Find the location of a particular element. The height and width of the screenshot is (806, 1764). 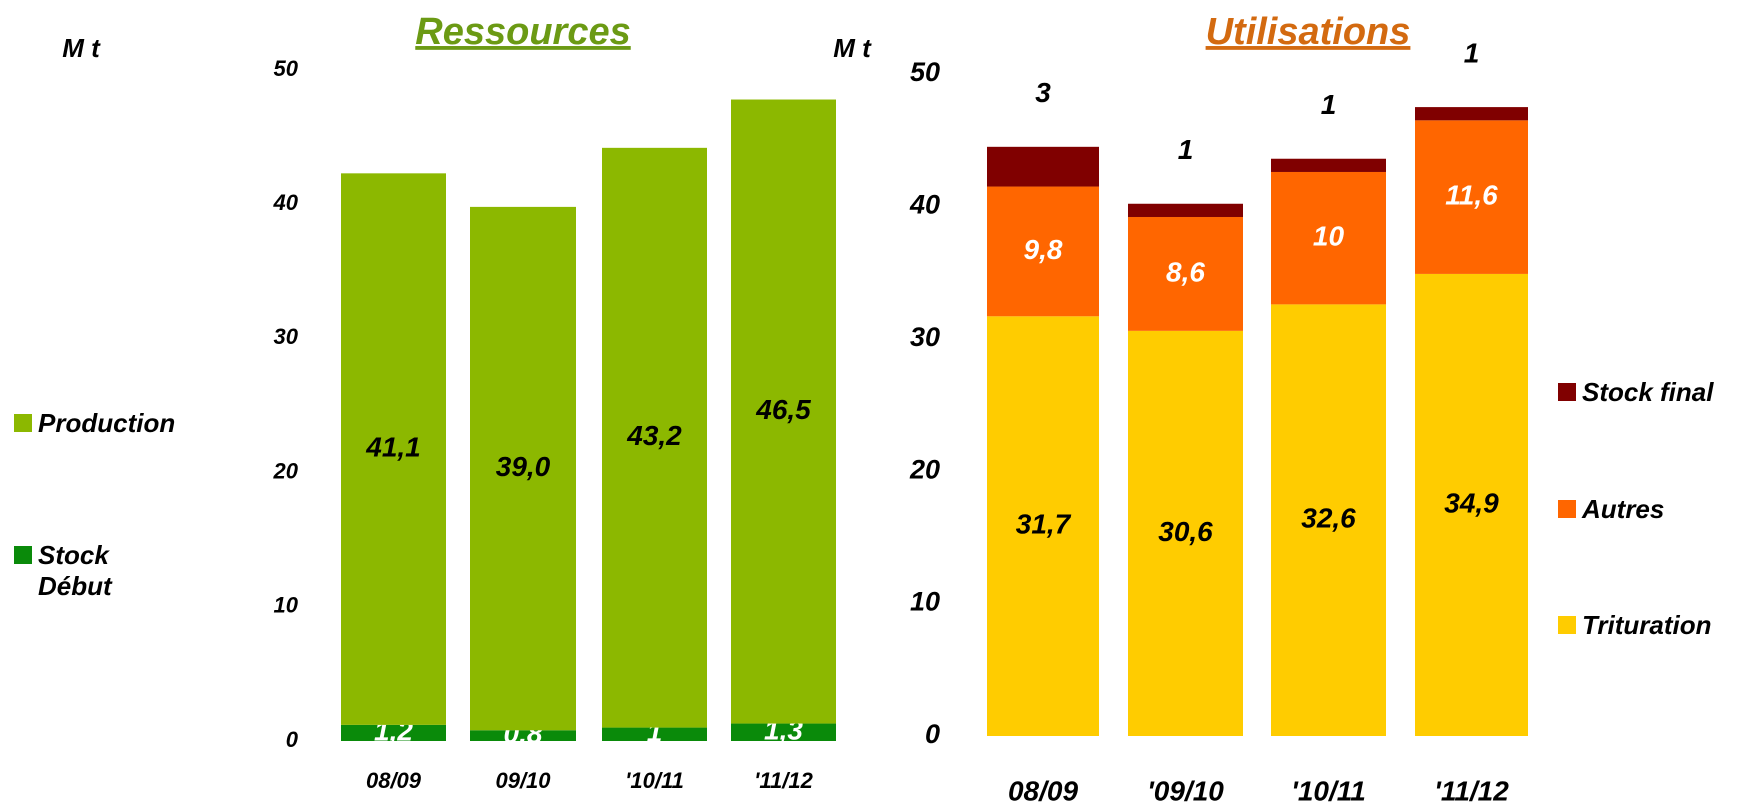

legend-item: Production is located at coordinates (119, 423).